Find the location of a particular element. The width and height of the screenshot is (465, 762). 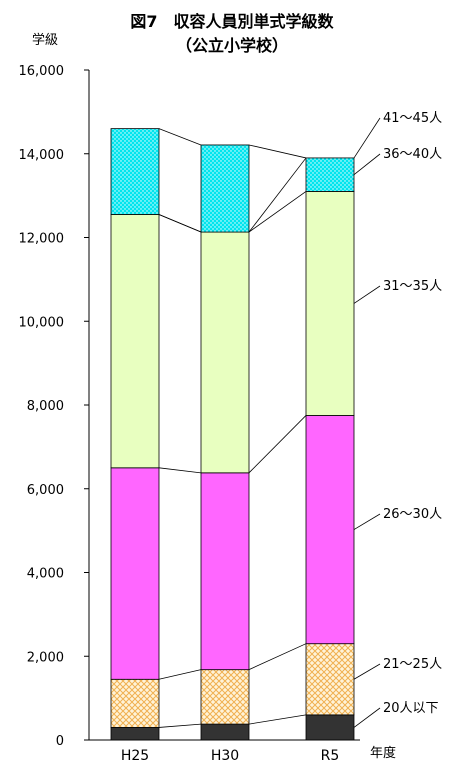

y-tick-label: 14,000 is located at coordinates (42, 155).